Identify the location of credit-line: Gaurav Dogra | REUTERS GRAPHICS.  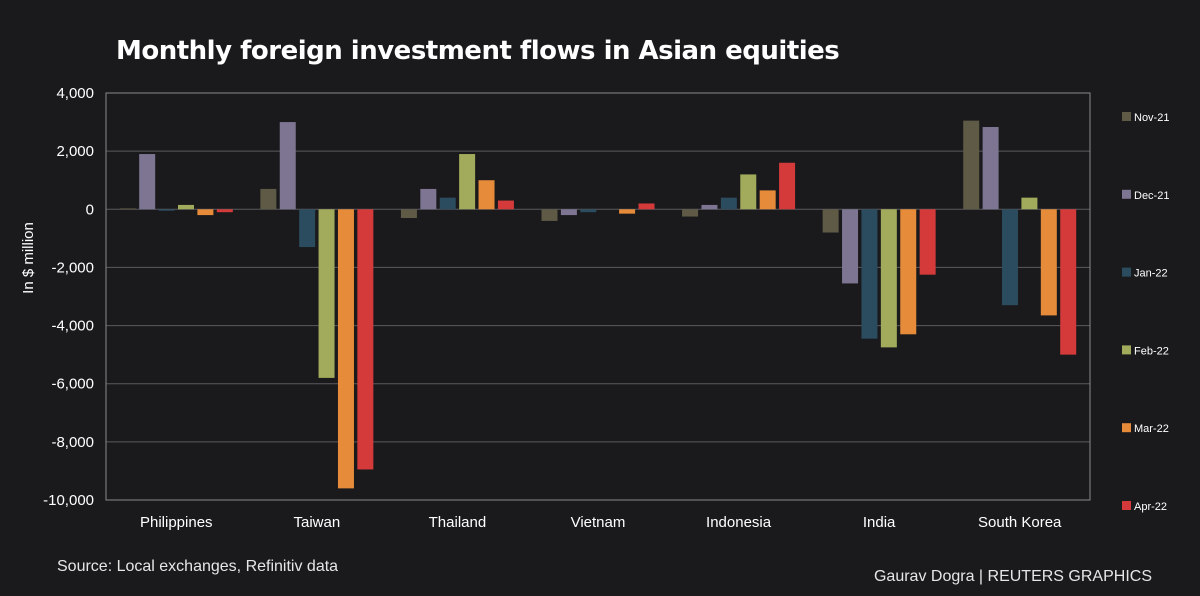
(1012, 576).